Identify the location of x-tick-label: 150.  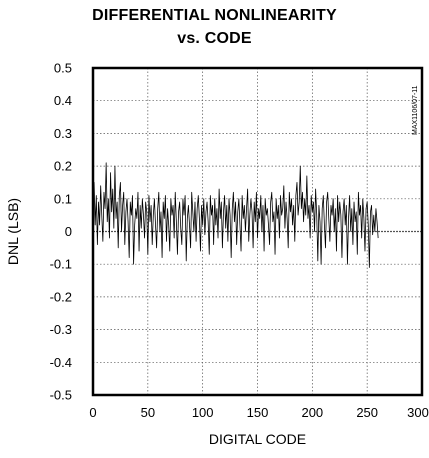
(258, 412).